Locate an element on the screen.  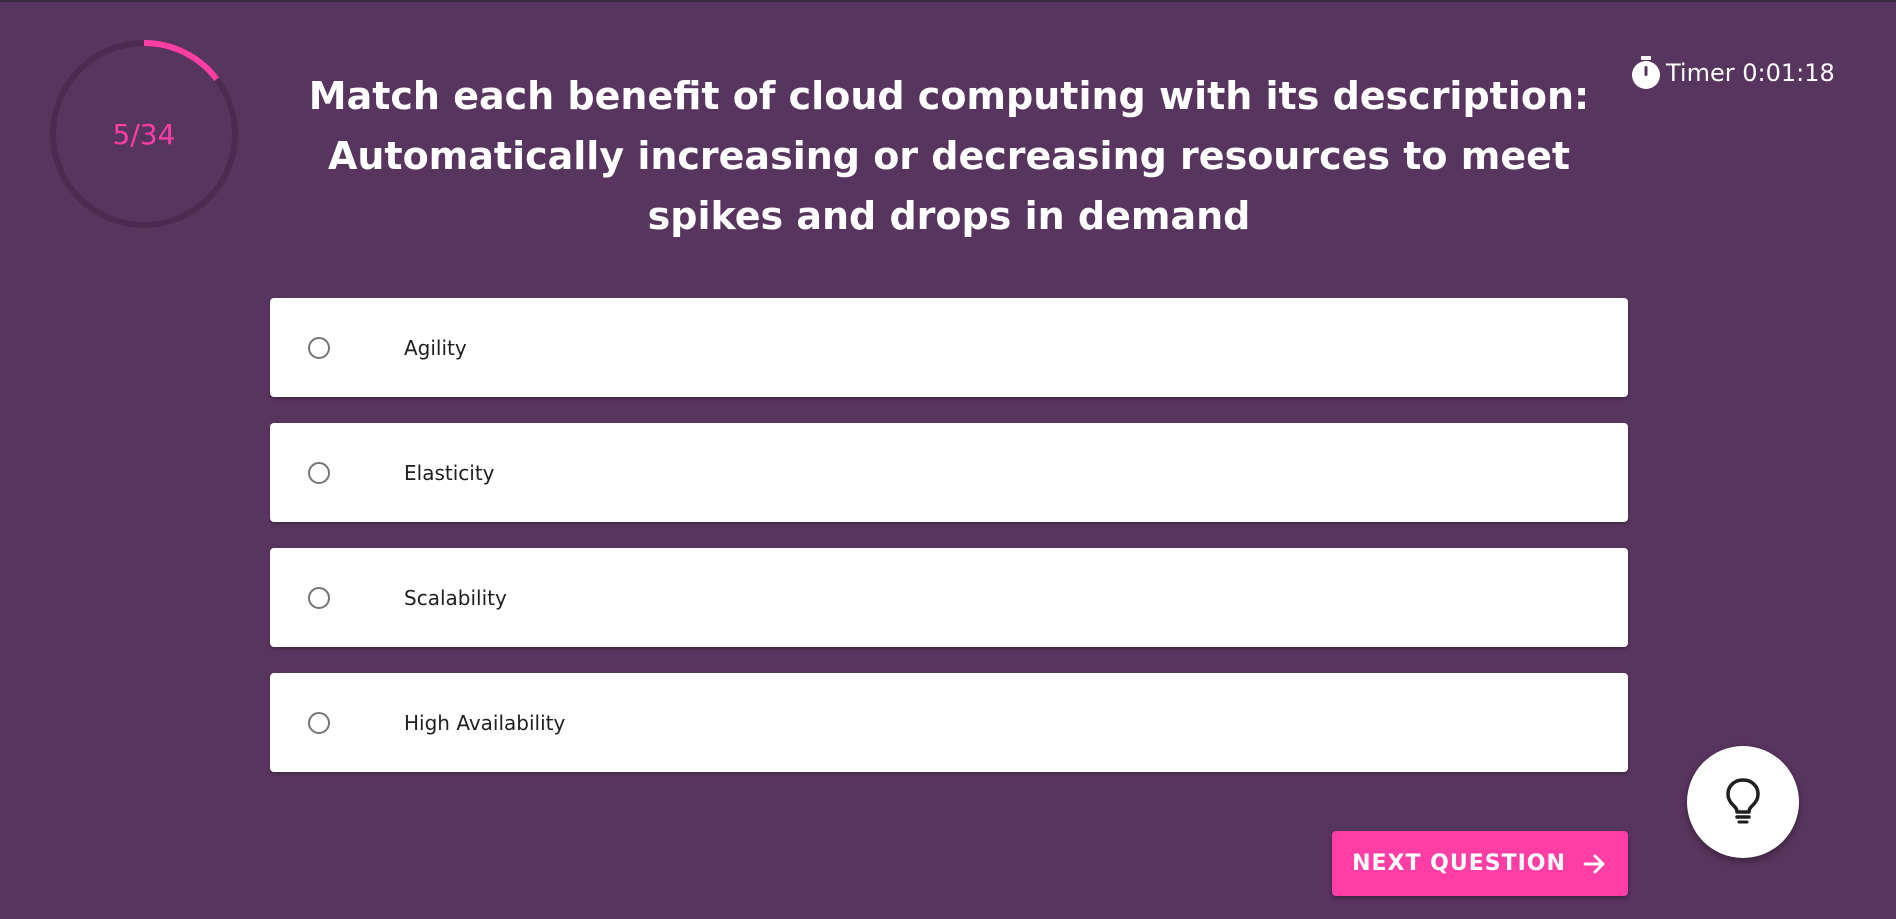
timer: Timer 0:01:18 is located at coordinates (1732, 73).